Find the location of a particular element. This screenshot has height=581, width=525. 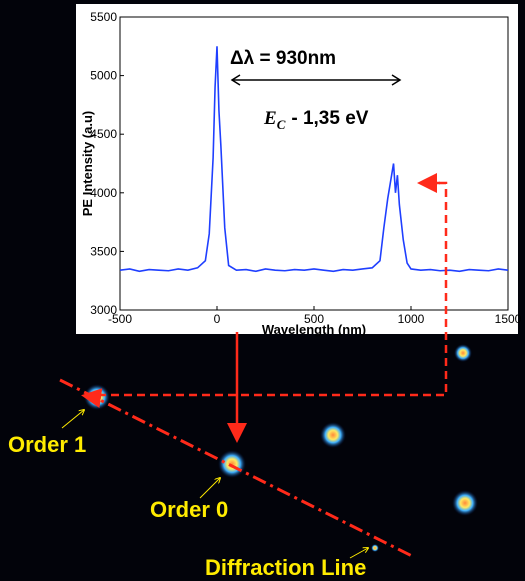

energy-rest: - 1,35 eV is located at coordinates (329, 118).